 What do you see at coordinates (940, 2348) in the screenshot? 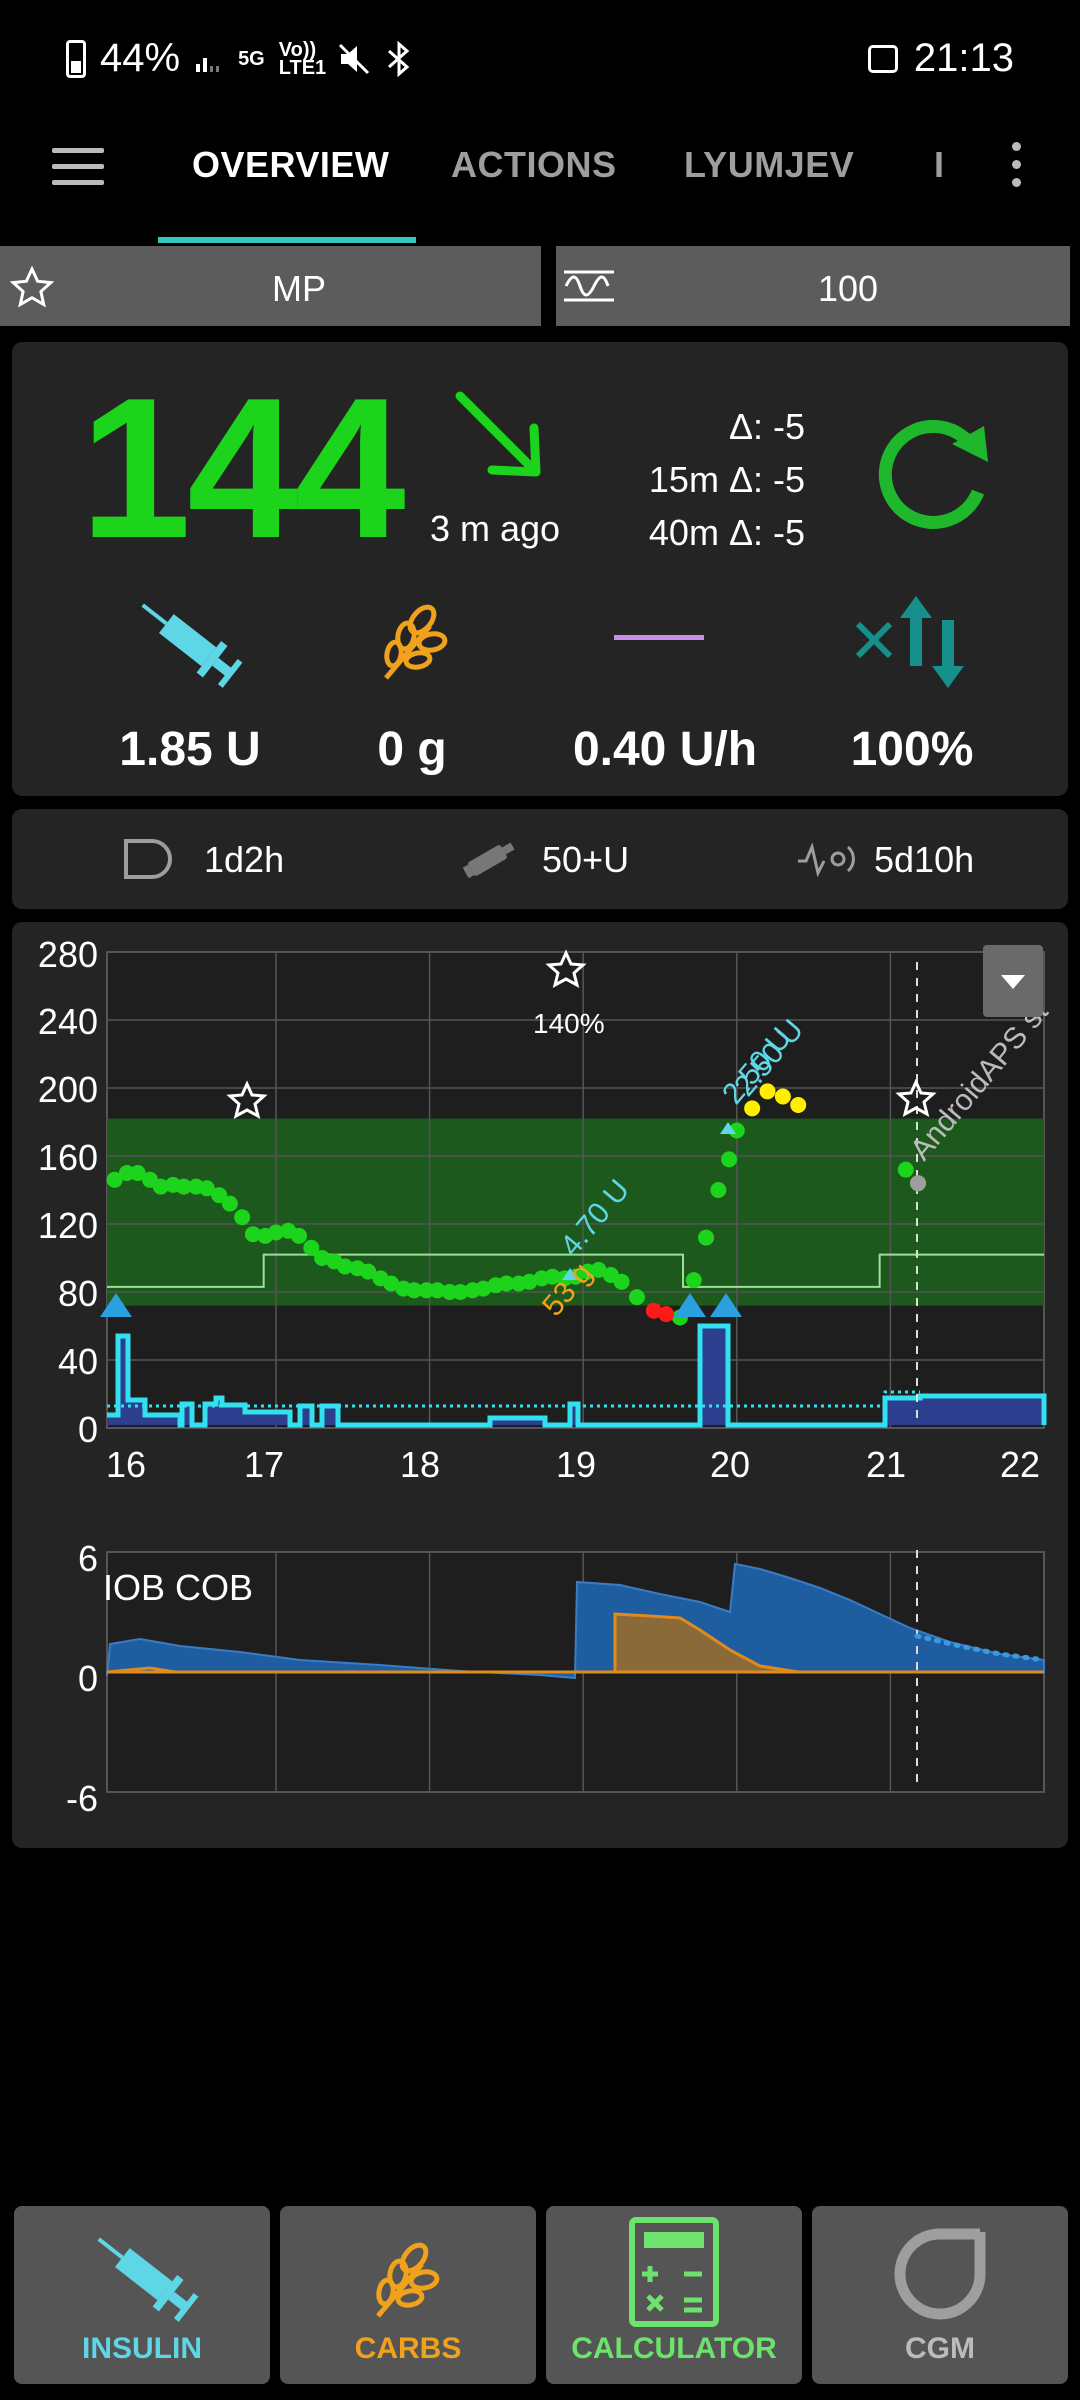
I see `cgm-label: CGM` at bounding box center [940, 2348].